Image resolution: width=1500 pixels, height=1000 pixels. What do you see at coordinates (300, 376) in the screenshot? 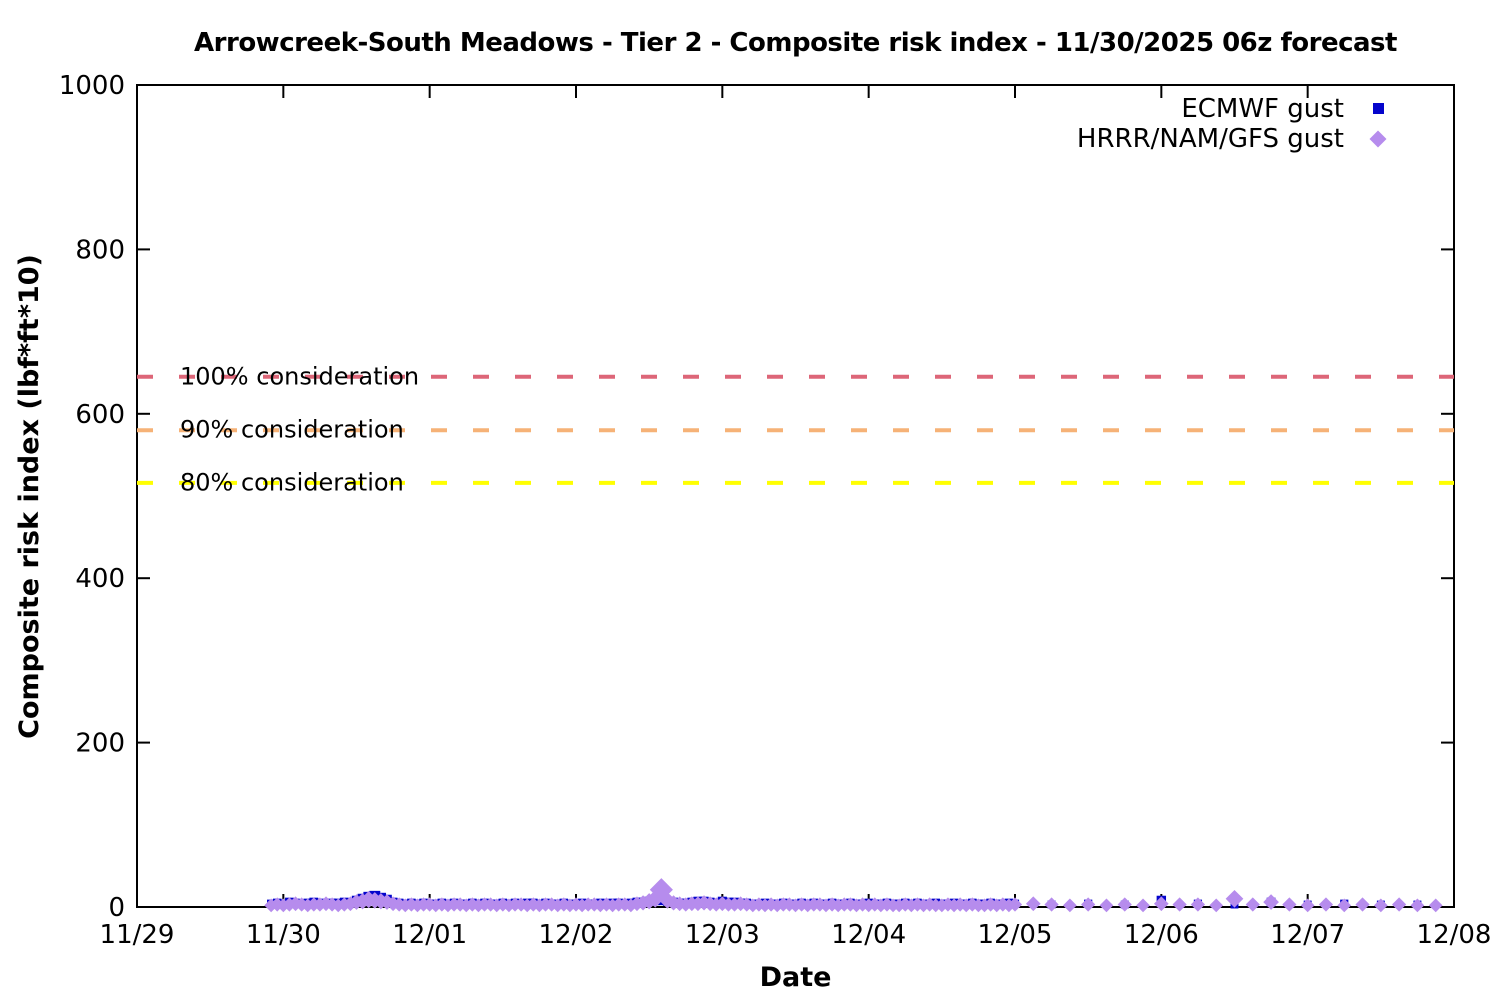
I see `threshold-label-100: 100% consideration` at bounding box center [300, 376].